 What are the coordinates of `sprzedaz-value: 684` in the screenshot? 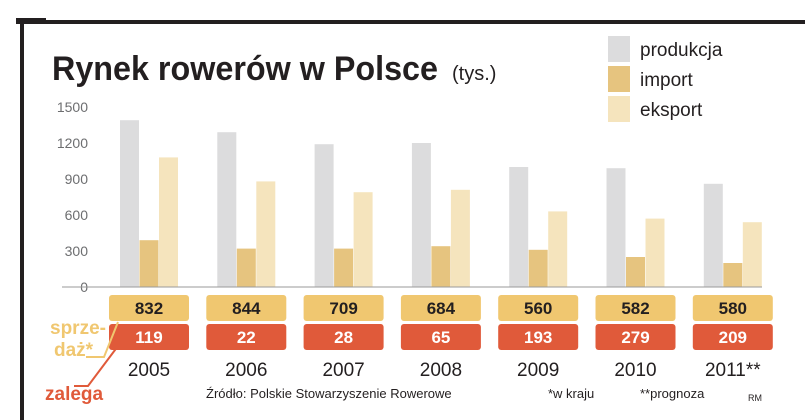 It's located at (441, 308).